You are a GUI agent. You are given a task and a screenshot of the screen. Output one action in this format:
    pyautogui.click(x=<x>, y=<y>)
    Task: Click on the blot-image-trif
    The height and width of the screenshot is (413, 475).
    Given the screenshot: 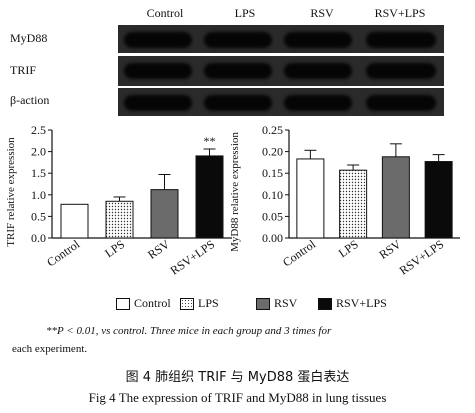 What is the action you would take?
    pyautogui.click(x=281, y=71)
    